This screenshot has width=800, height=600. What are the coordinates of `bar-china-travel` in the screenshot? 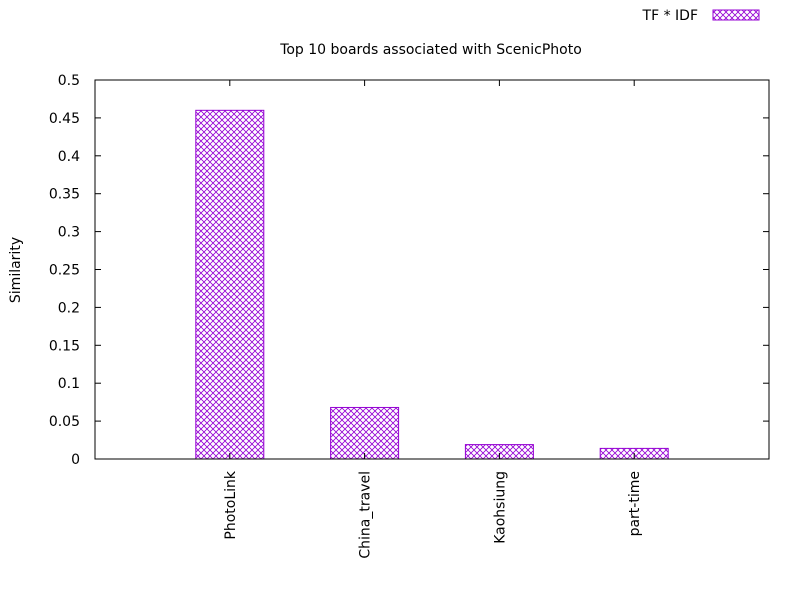 It's located at (365, 433).